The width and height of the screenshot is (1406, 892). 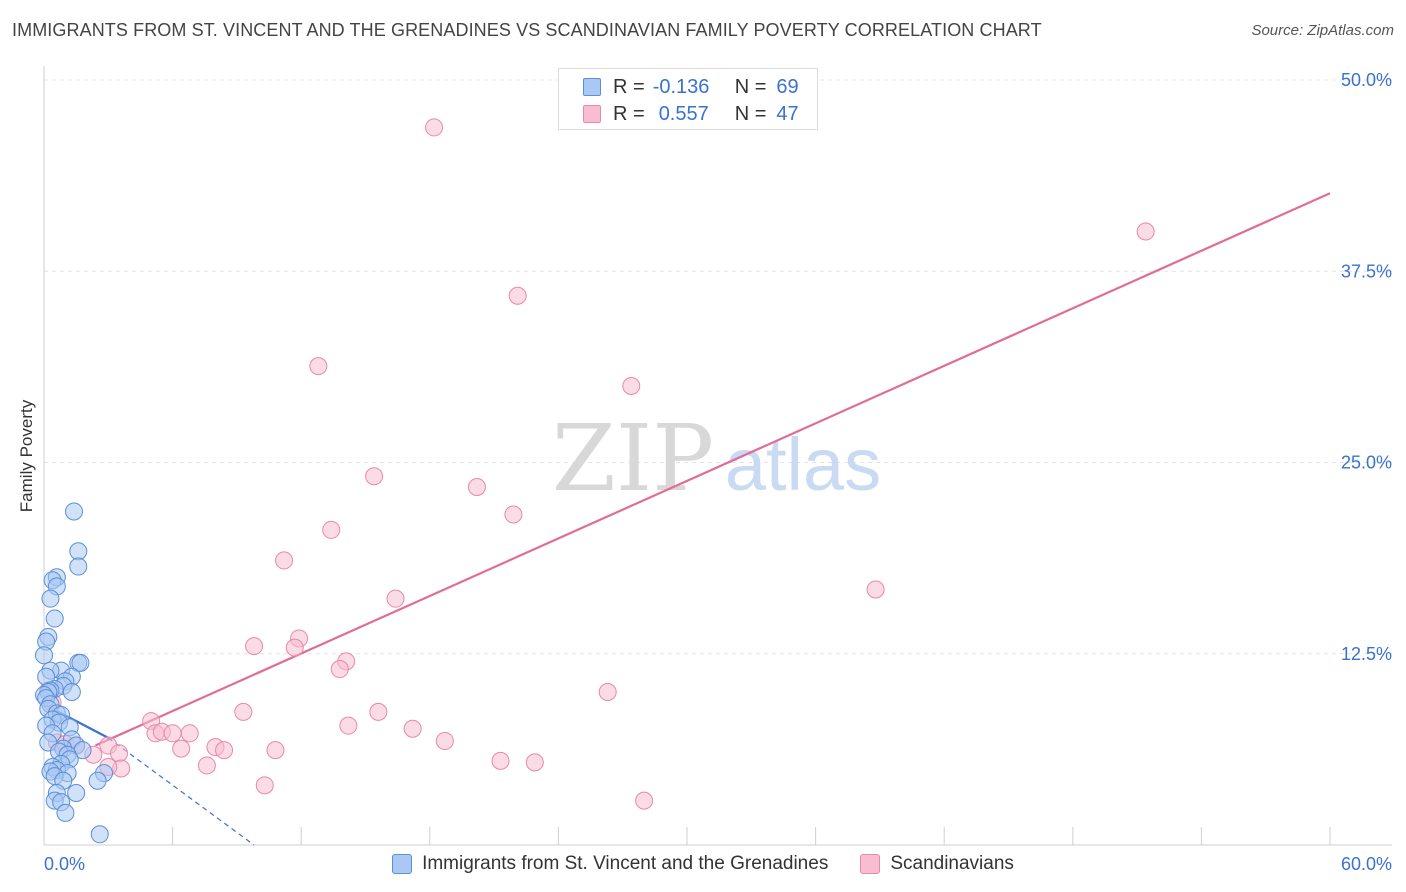 I want to click on stats-row-series-2: R = 0.557 N = 47, so click(x=679, y=114).